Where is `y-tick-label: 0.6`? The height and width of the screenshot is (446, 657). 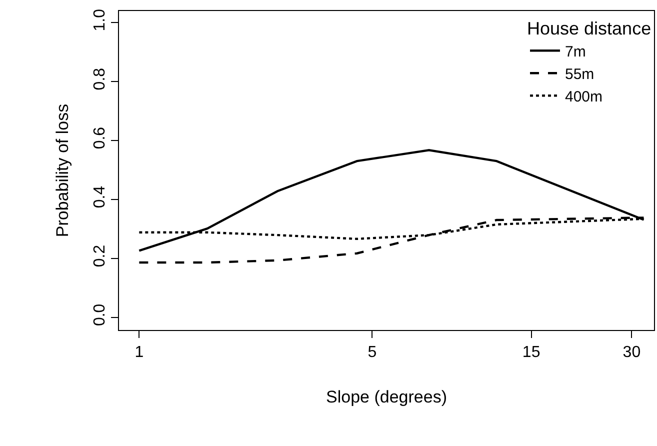
y-tick-label: 0.6 is located at coordinates (100, 138).